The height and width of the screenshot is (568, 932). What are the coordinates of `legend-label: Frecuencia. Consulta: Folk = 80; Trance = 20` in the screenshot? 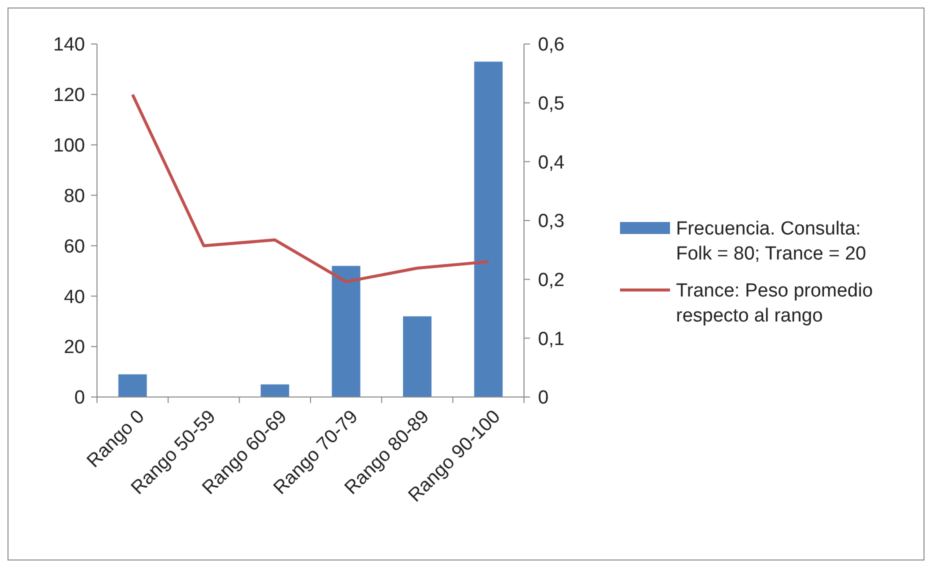 It's located at (771, 241).